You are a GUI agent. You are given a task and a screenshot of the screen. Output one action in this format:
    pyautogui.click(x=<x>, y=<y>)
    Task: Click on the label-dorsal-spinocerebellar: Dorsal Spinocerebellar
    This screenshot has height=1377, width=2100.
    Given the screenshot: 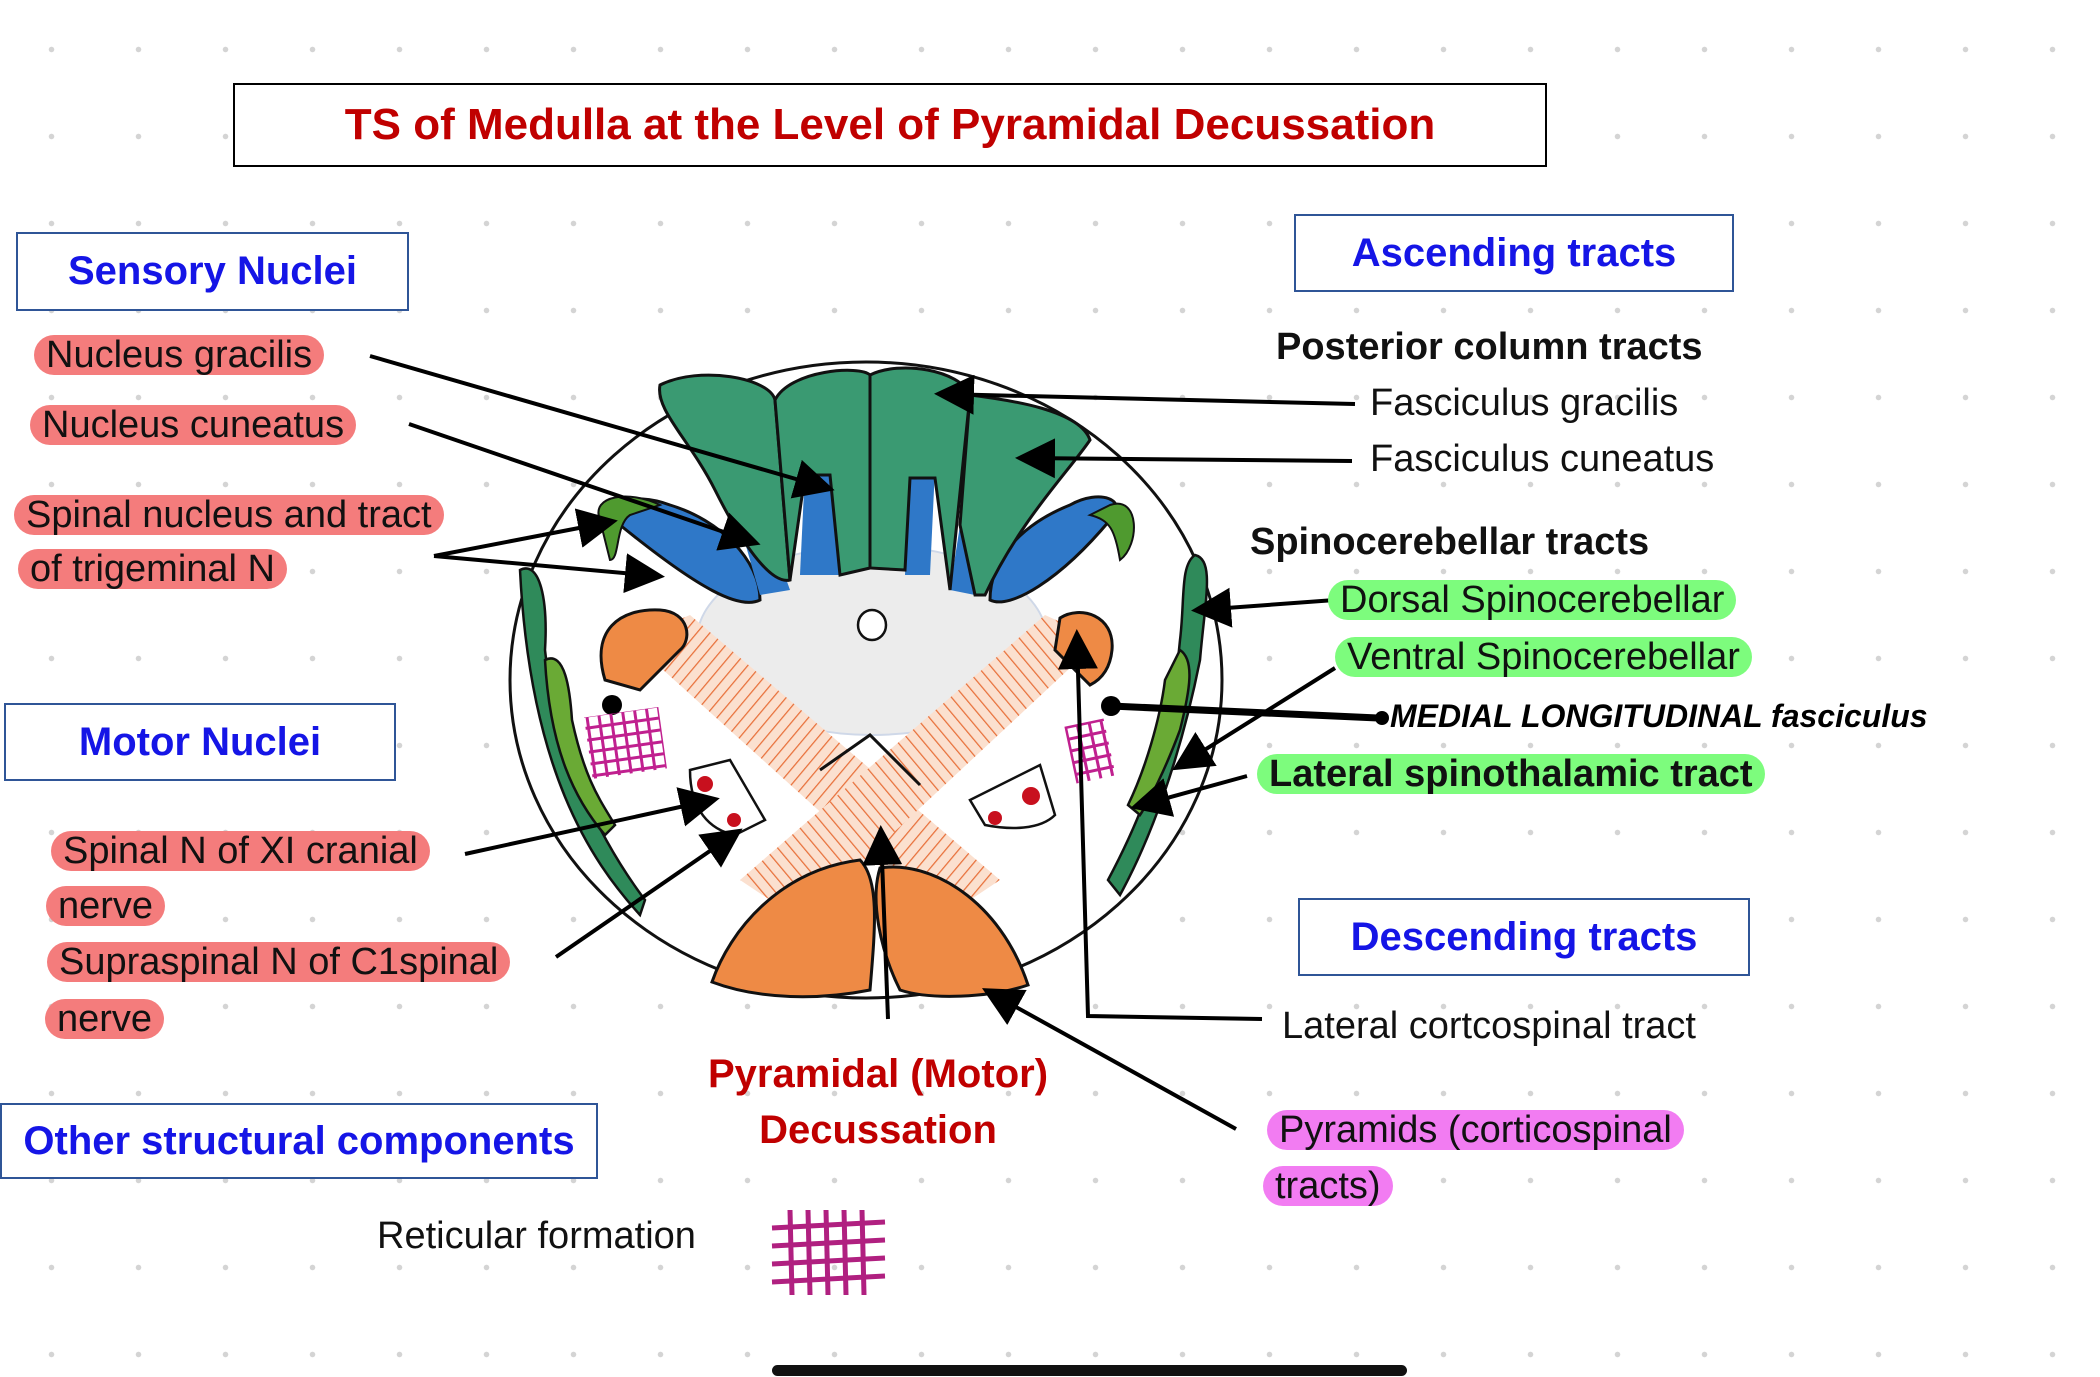 What is the action you would take?
    pyautogui.click(x=1532, y=600)
    